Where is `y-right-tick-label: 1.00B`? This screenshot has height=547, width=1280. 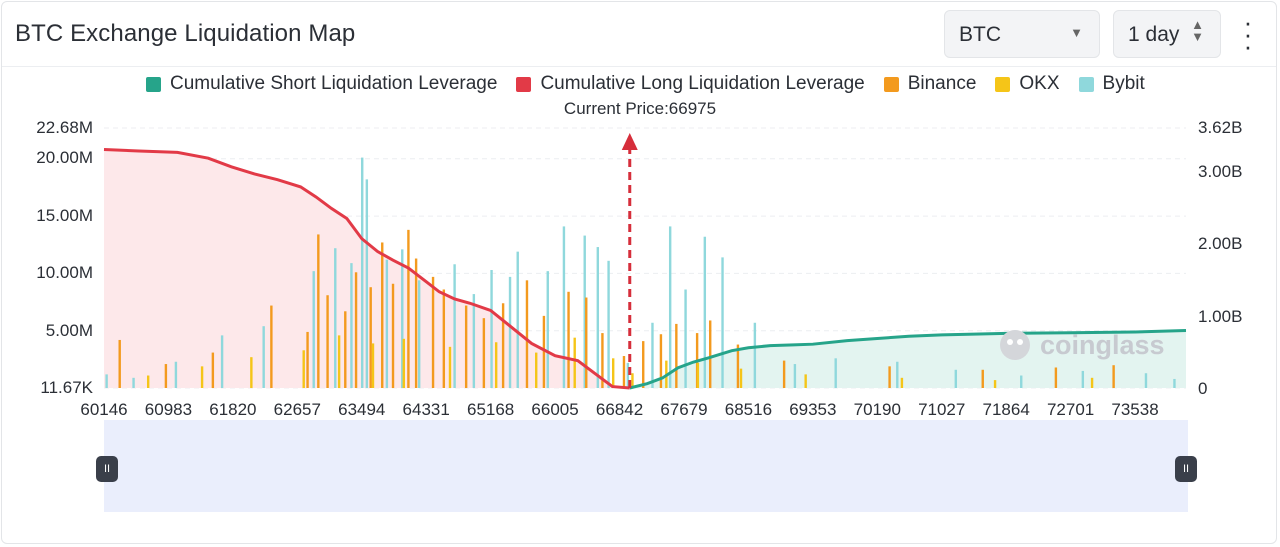 y-right-tick-label: 1.00B is located at coordinates (1220, 316).